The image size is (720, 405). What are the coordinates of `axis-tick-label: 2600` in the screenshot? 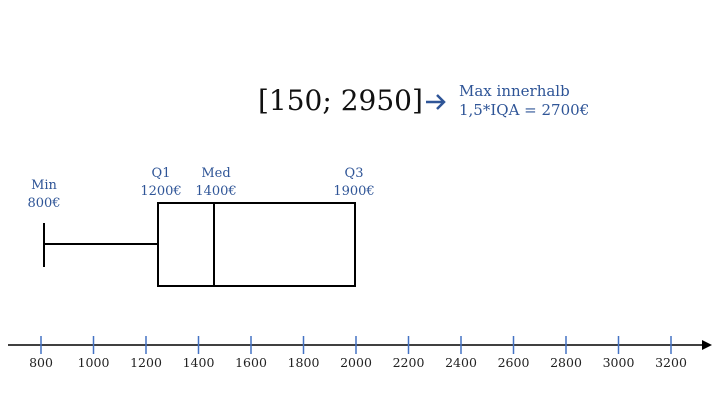 It's located at (513, 362).